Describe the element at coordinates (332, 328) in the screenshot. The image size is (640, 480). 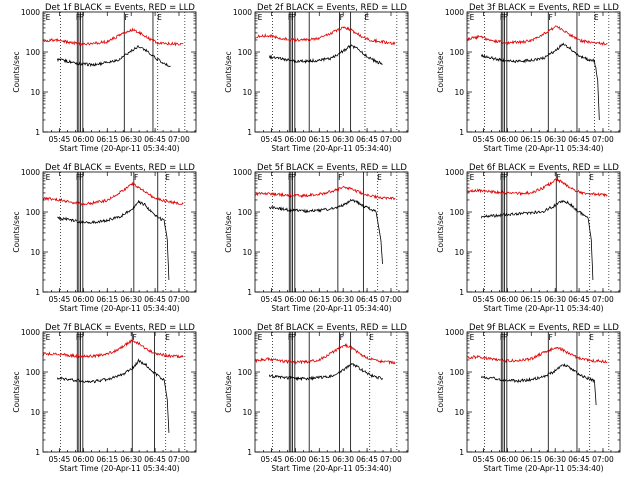
I see `panel-title: Det 8f BLACK = Events, RED = LLD` at that location.